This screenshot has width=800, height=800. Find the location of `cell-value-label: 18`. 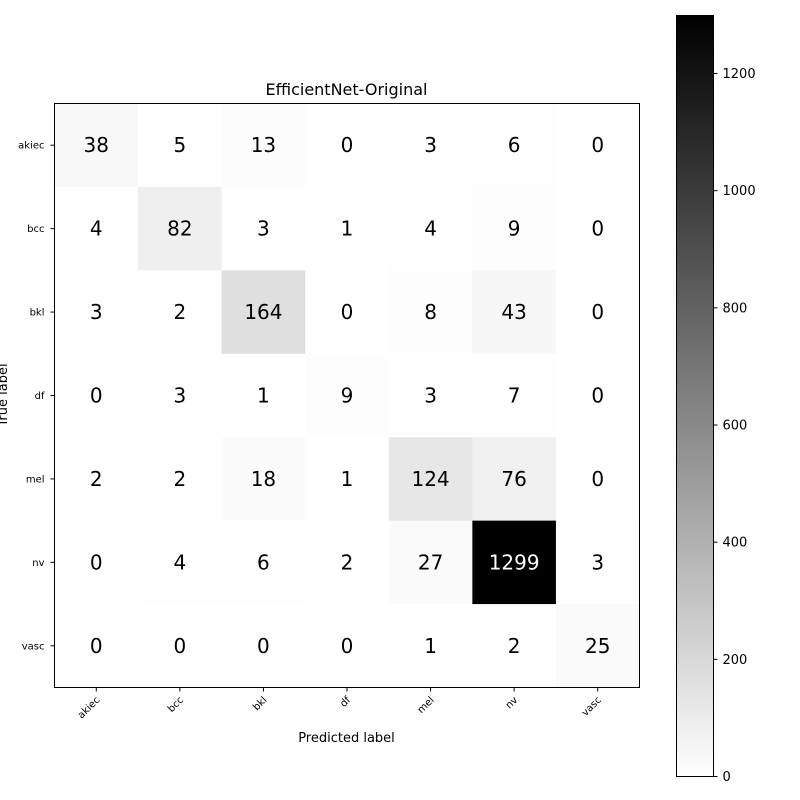

cell-value-label: 18 is located at coordinates (263, 479).